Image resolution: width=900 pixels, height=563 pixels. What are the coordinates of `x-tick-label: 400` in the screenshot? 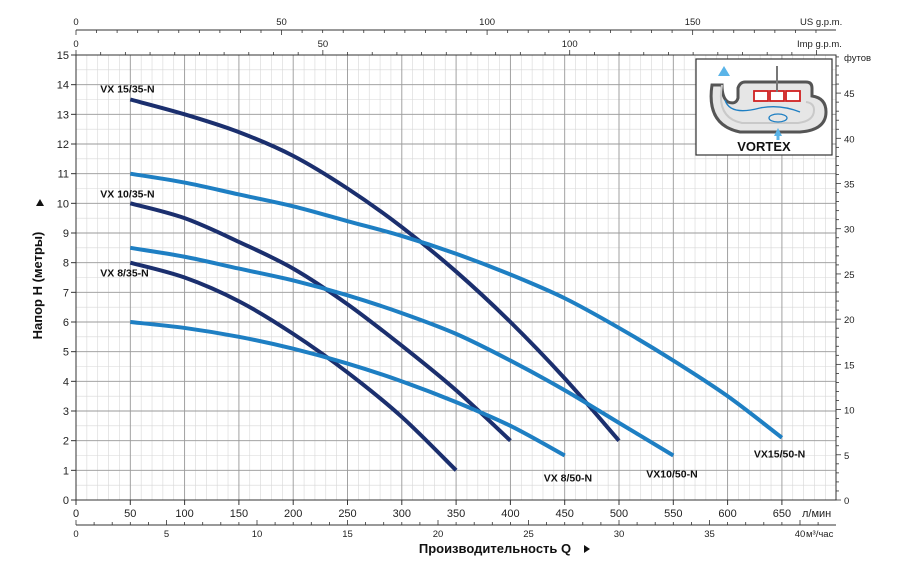 It's located at (510, 514).